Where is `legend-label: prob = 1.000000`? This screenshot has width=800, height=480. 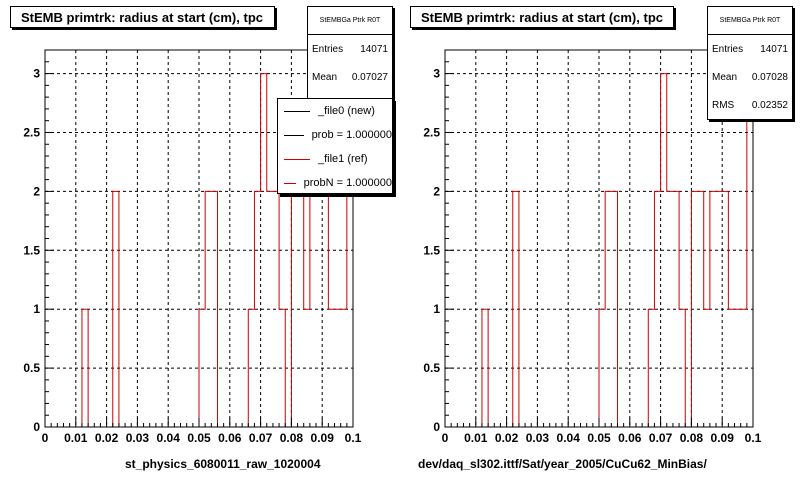
legend-label: prob = 1.000000 is located at coordinates (351, 135).